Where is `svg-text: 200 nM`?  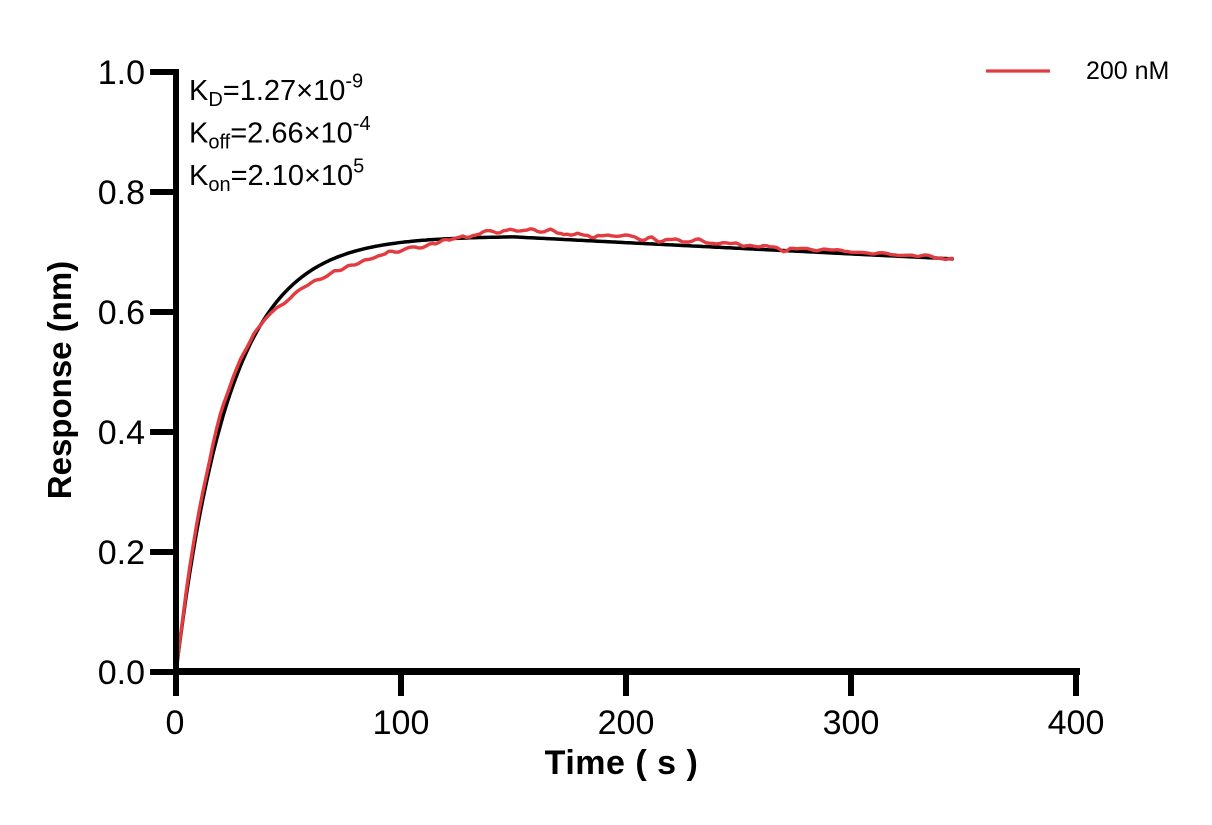 svg-text: 200 nM is located at coordinates (1127, 71).